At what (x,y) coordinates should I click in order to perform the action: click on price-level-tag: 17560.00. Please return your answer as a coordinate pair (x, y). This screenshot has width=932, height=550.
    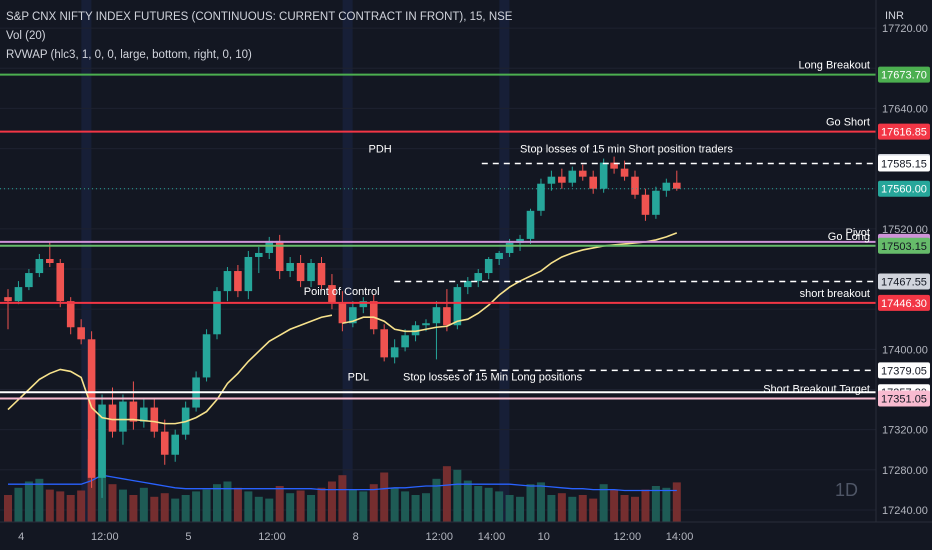
    Looking at the image, I should click on (904, 188).